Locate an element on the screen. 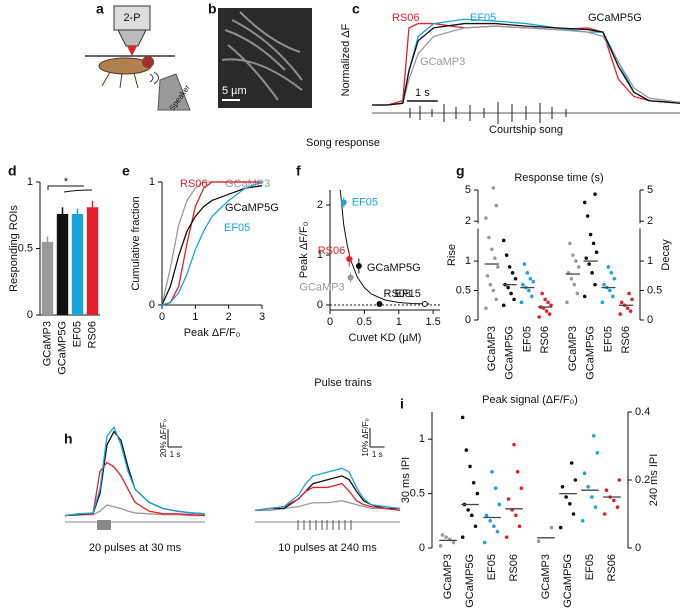 This screenshot has height=608, width=685. imaging-frame is located at coordinates (265, 58).